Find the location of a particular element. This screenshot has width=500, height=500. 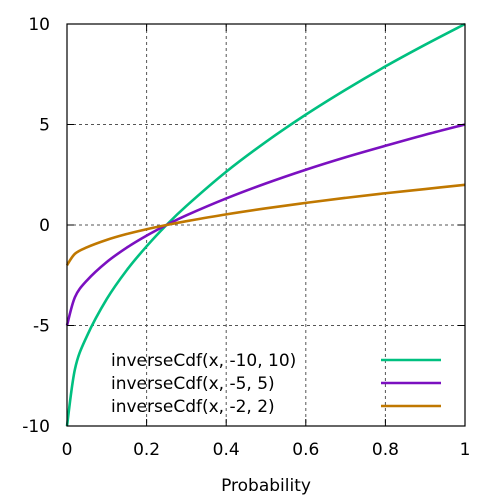

x-tick-label: 1 is located at coordinates (465, 450).